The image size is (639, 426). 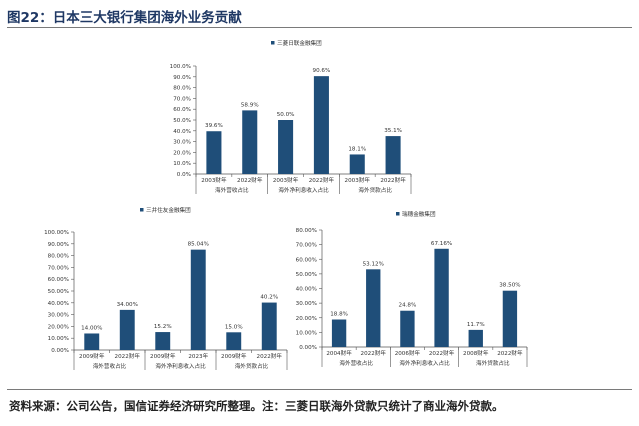 I want to click on y-tick-label: 40.0%, so click(x=182, y=132).